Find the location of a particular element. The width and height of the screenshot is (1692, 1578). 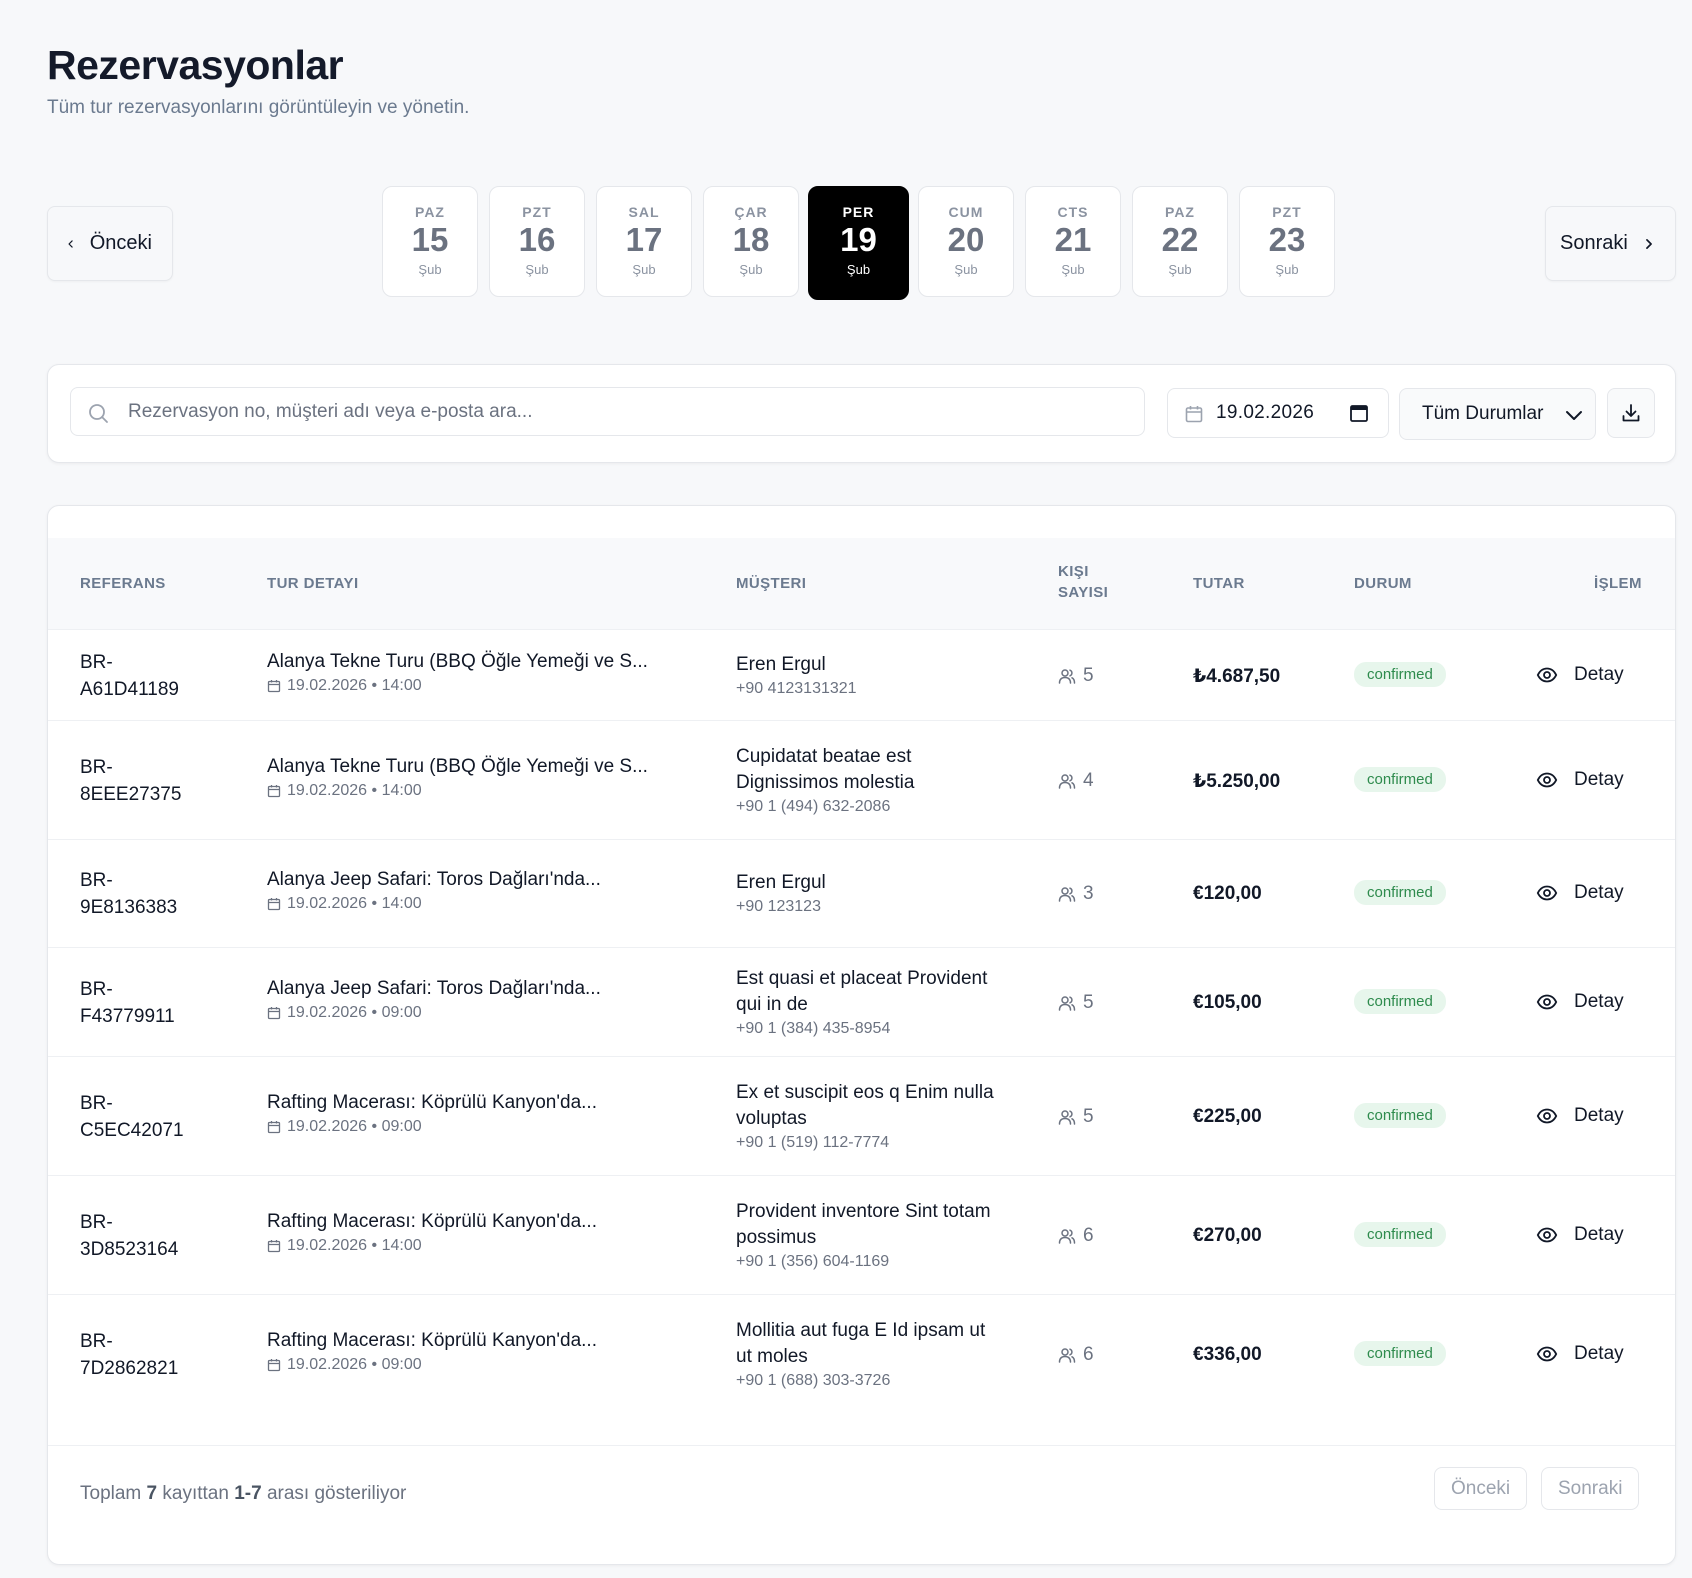

day-of-week: PAZ is located at coordinates (430, 212).